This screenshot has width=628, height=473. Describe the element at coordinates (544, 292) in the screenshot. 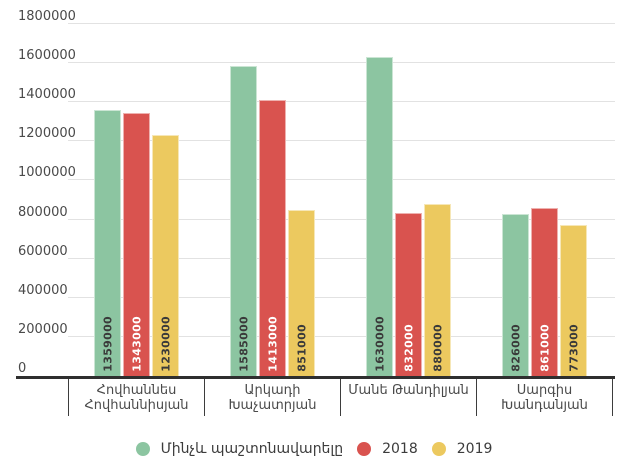

I see `bar-s1-c3: 861000` at that location.